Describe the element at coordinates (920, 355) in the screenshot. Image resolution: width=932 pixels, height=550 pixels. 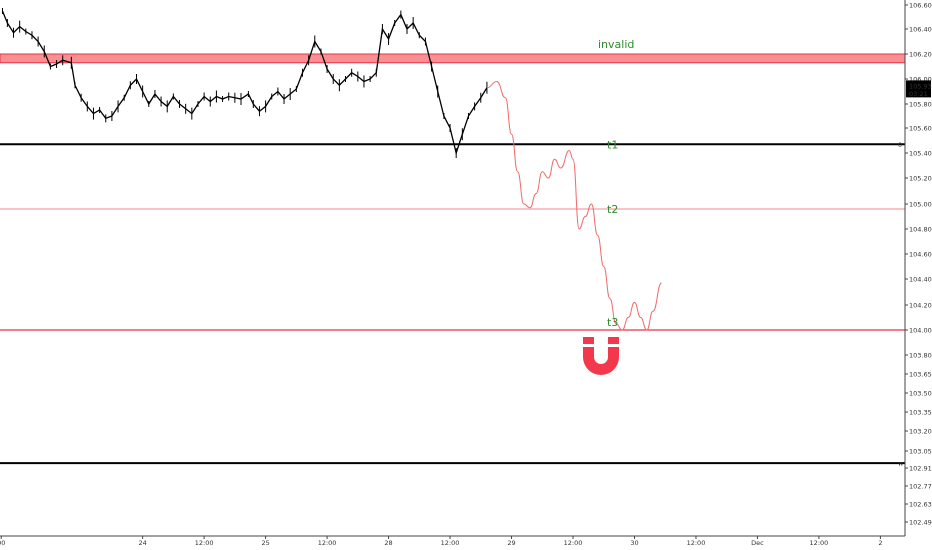
I see `y-tick-label: 103.800` at that location.